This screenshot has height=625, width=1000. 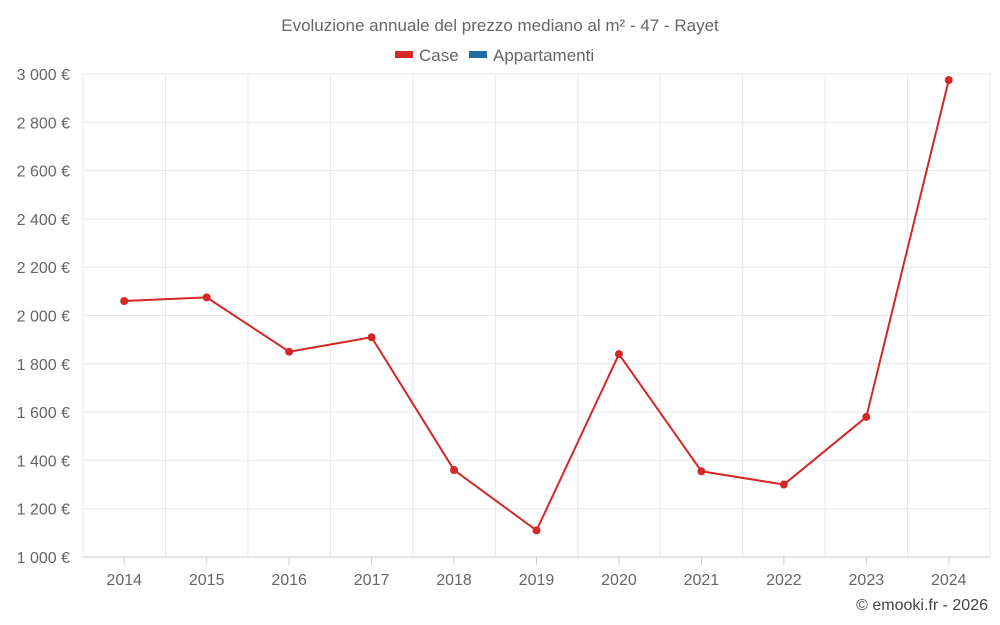 I want to click on y-tick-label: 2 800 €, so click(x=43, y=123).